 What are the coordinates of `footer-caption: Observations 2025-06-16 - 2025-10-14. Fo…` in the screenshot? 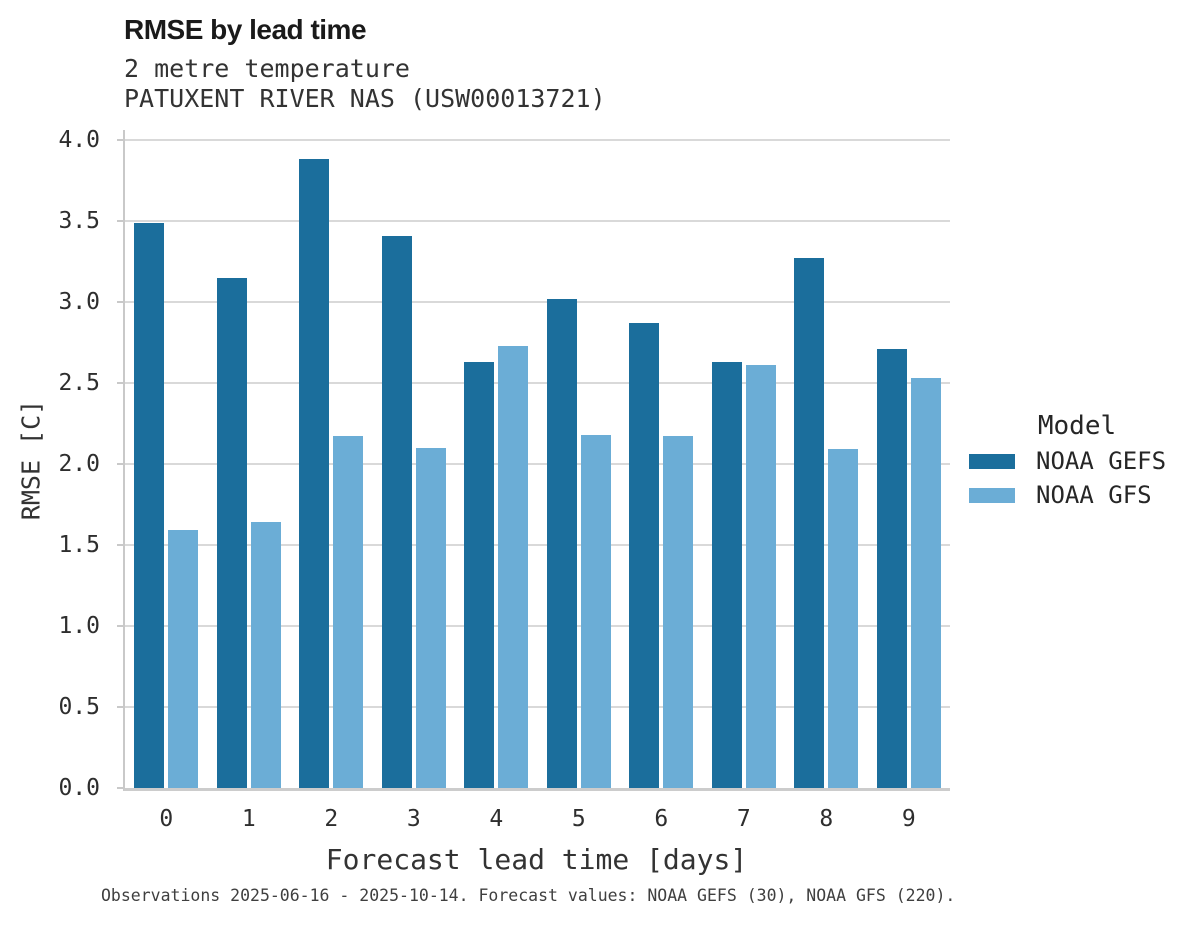 It's located at (528, 895).